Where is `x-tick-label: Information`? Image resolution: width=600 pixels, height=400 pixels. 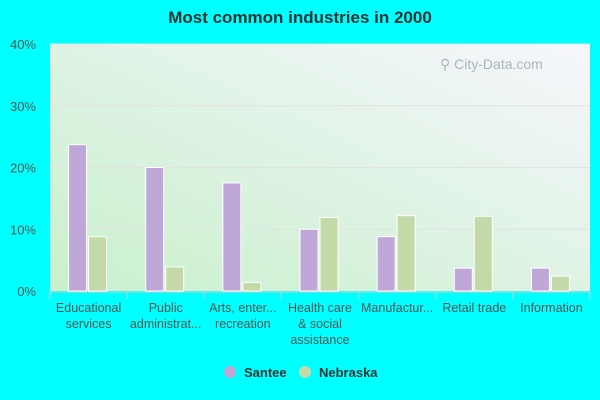
x-tick-label: Information is located at coordinates (551, 308).